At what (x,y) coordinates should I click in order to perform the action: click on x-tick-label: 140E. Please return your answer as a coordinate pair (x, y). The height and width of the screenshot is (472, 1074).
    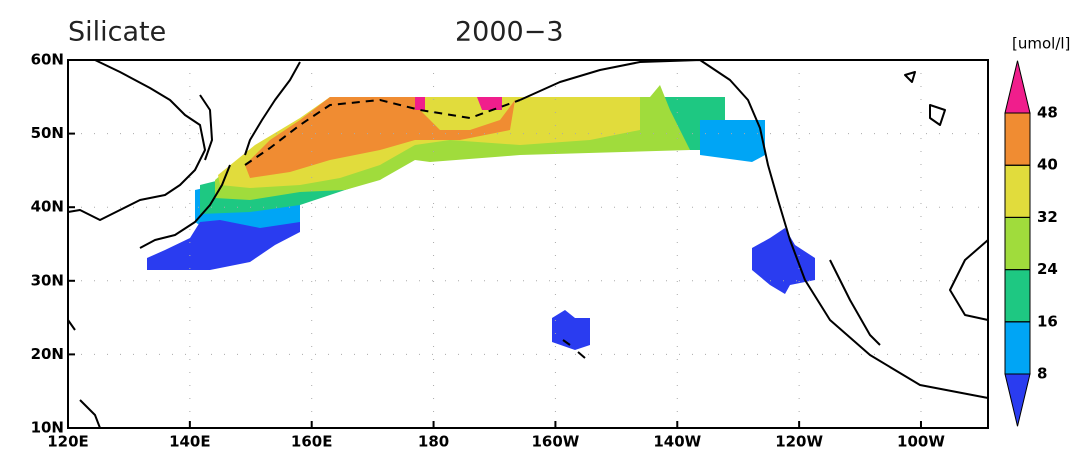
    Looking at the image, I should click on (190, 442).